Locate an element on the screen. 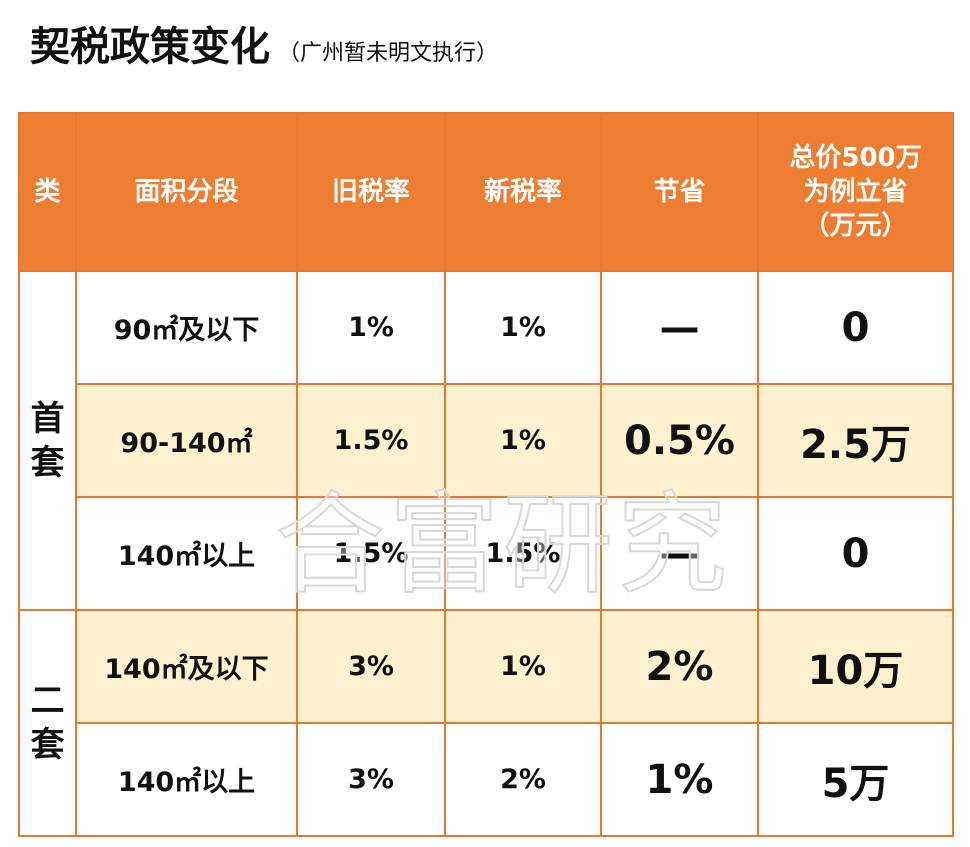 The image size is (970, 847). header-line: 为例立省 is located at coordinates (855, 192).